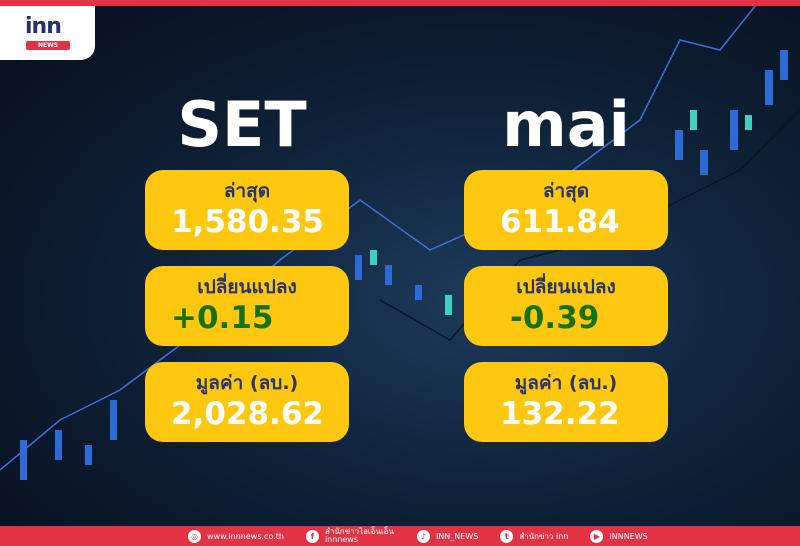 The height and width of the screenshot is (546, 800). I want to click on set-last-label: ล่าสุด, so click(247, 191).